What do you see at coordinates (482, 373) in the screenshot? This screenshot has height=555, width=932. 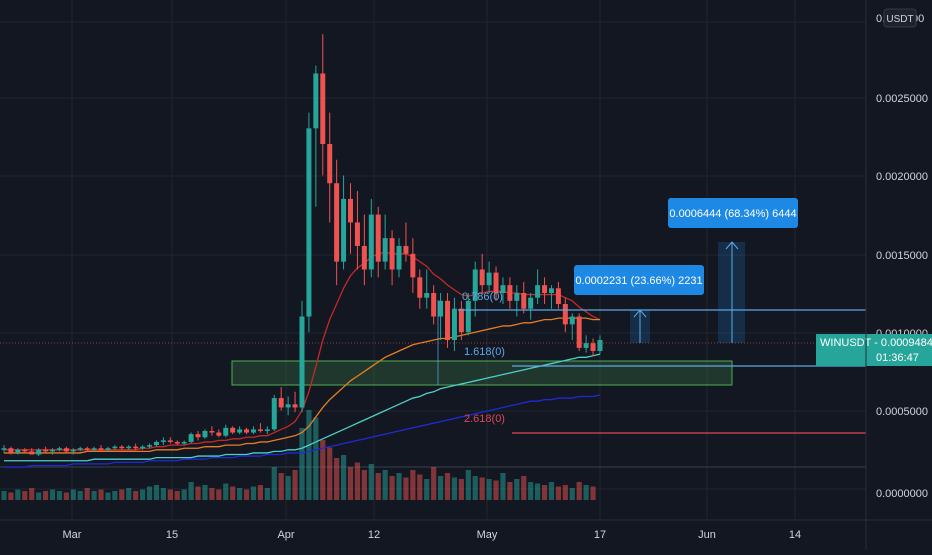 I see `support-zone` at bounding box center [482, 373].